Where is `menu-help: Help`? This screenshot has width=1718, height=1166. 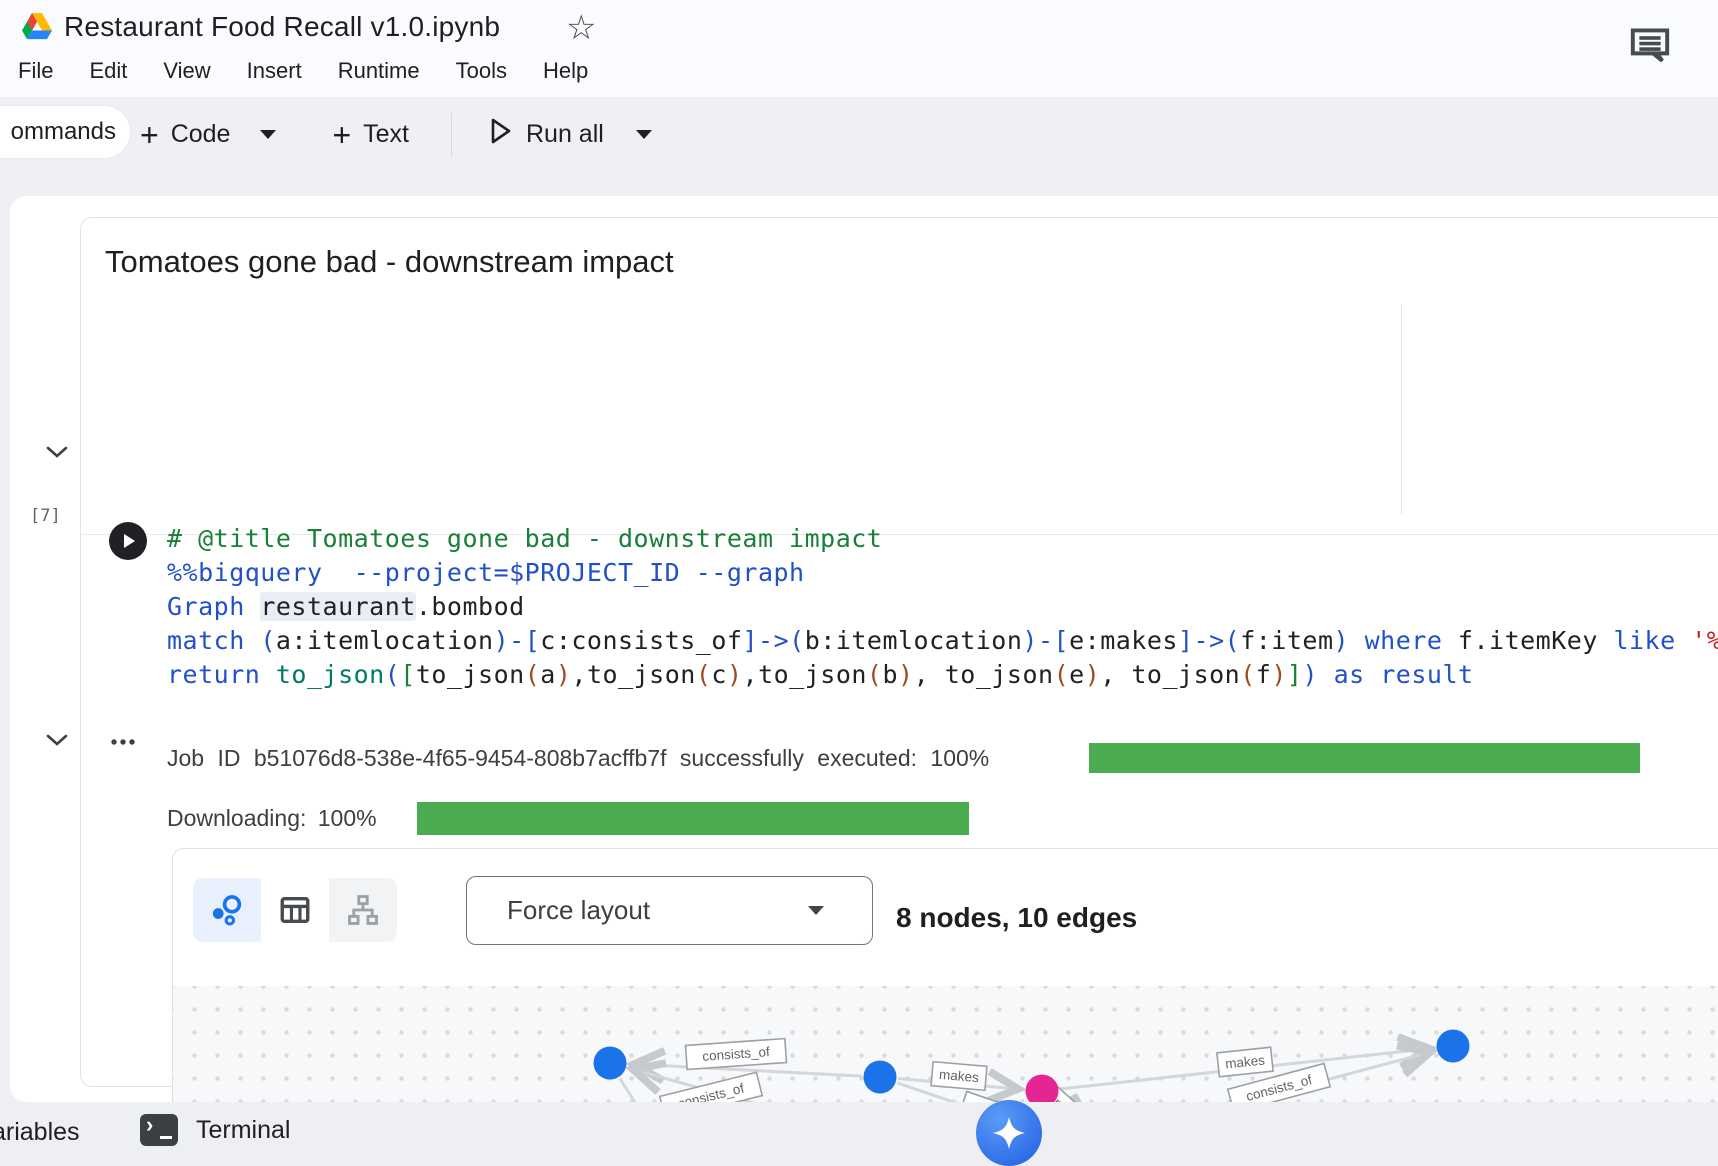 menu-help: Help is located at coordinates (565, 70).